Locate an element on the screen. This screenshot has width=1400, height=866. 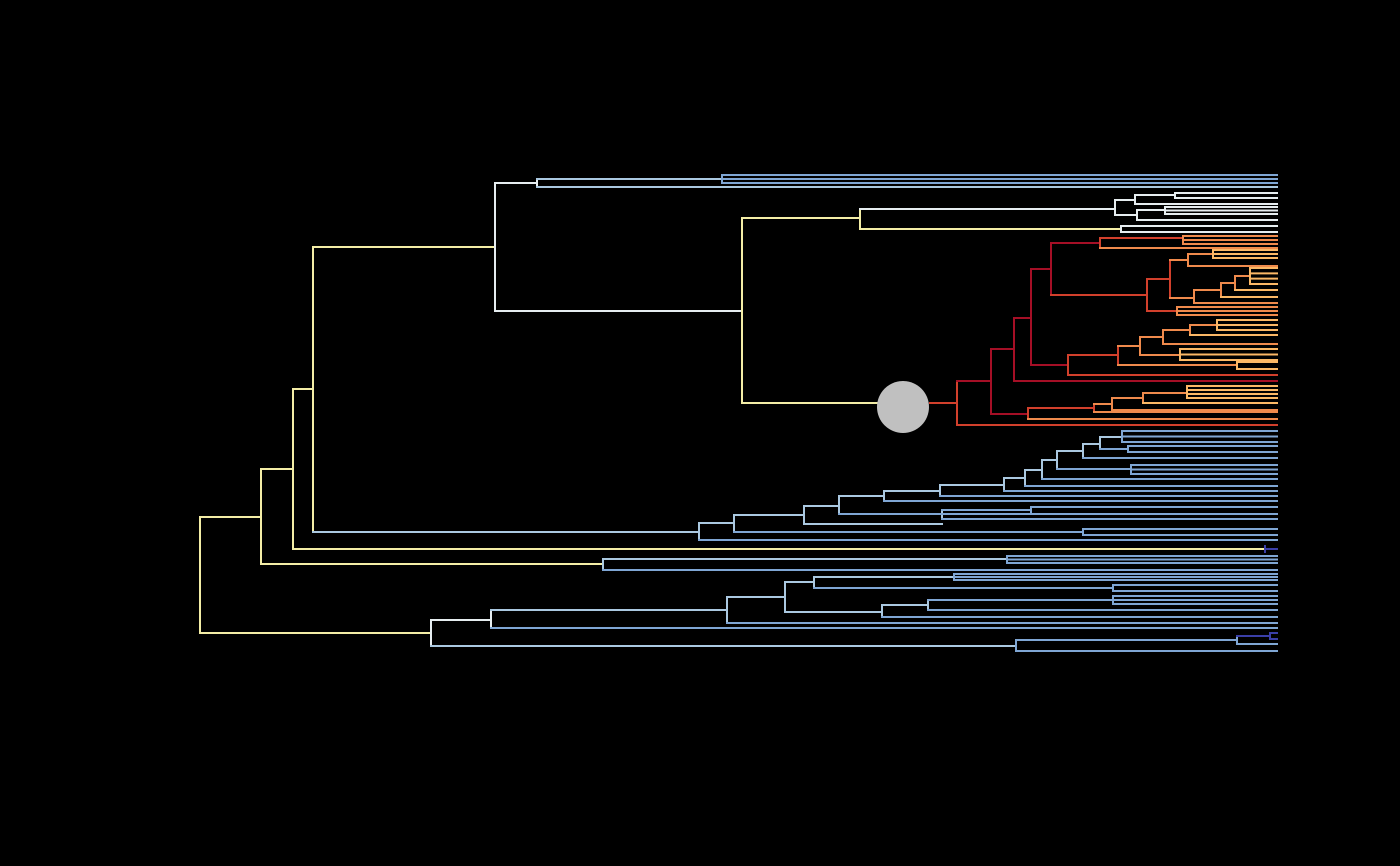
node-marker is located at coordinates (903, 407).